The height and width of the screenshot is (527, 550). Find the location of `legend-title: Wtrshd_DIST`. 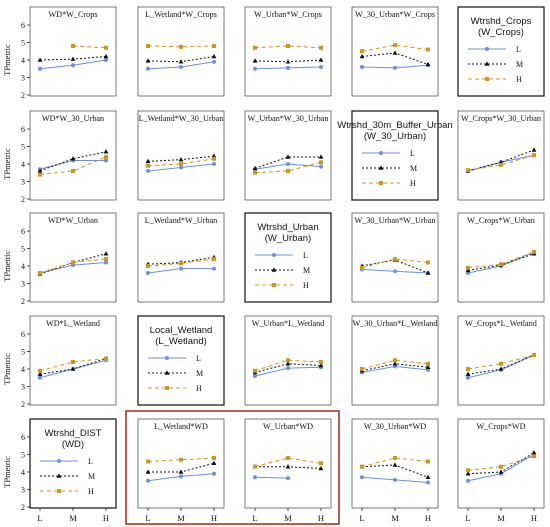

legend-title: Wtrshd_DIST is located at coordinates (72, 433).